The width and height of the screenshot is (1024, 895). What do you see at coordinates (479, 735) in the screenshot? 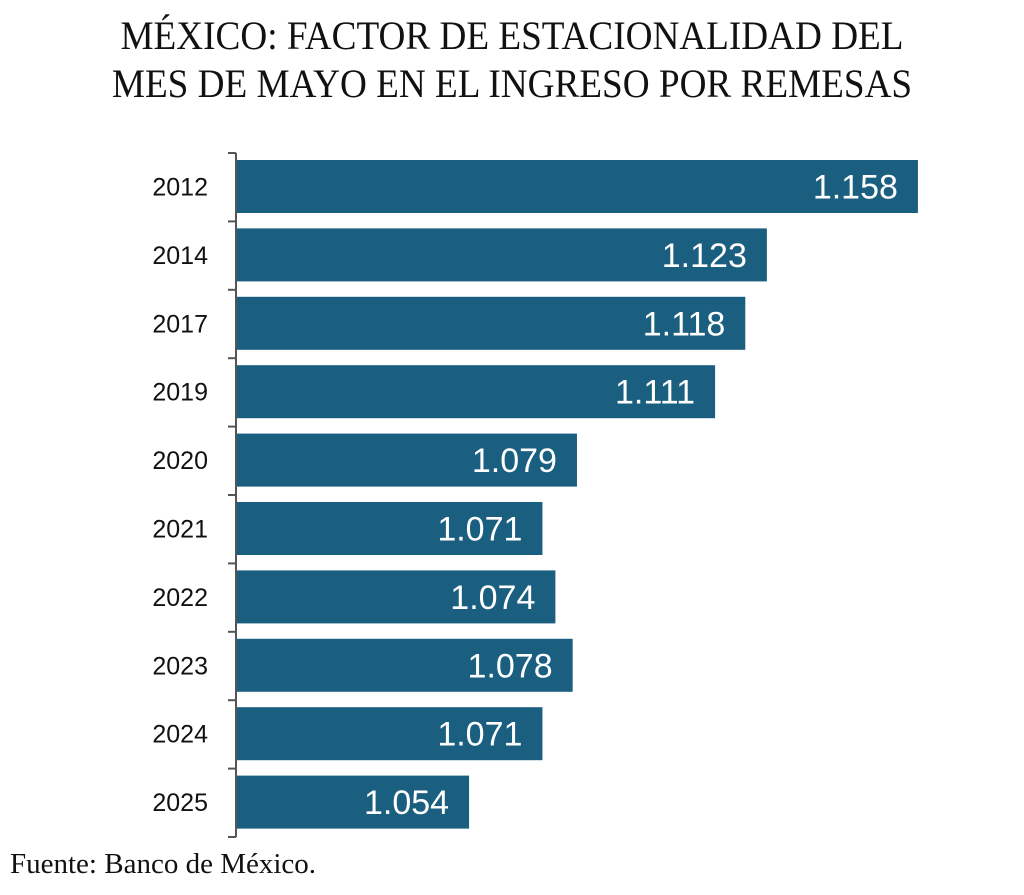
I see `data-label-2024: 1.071` at bounding box center [479, 735].